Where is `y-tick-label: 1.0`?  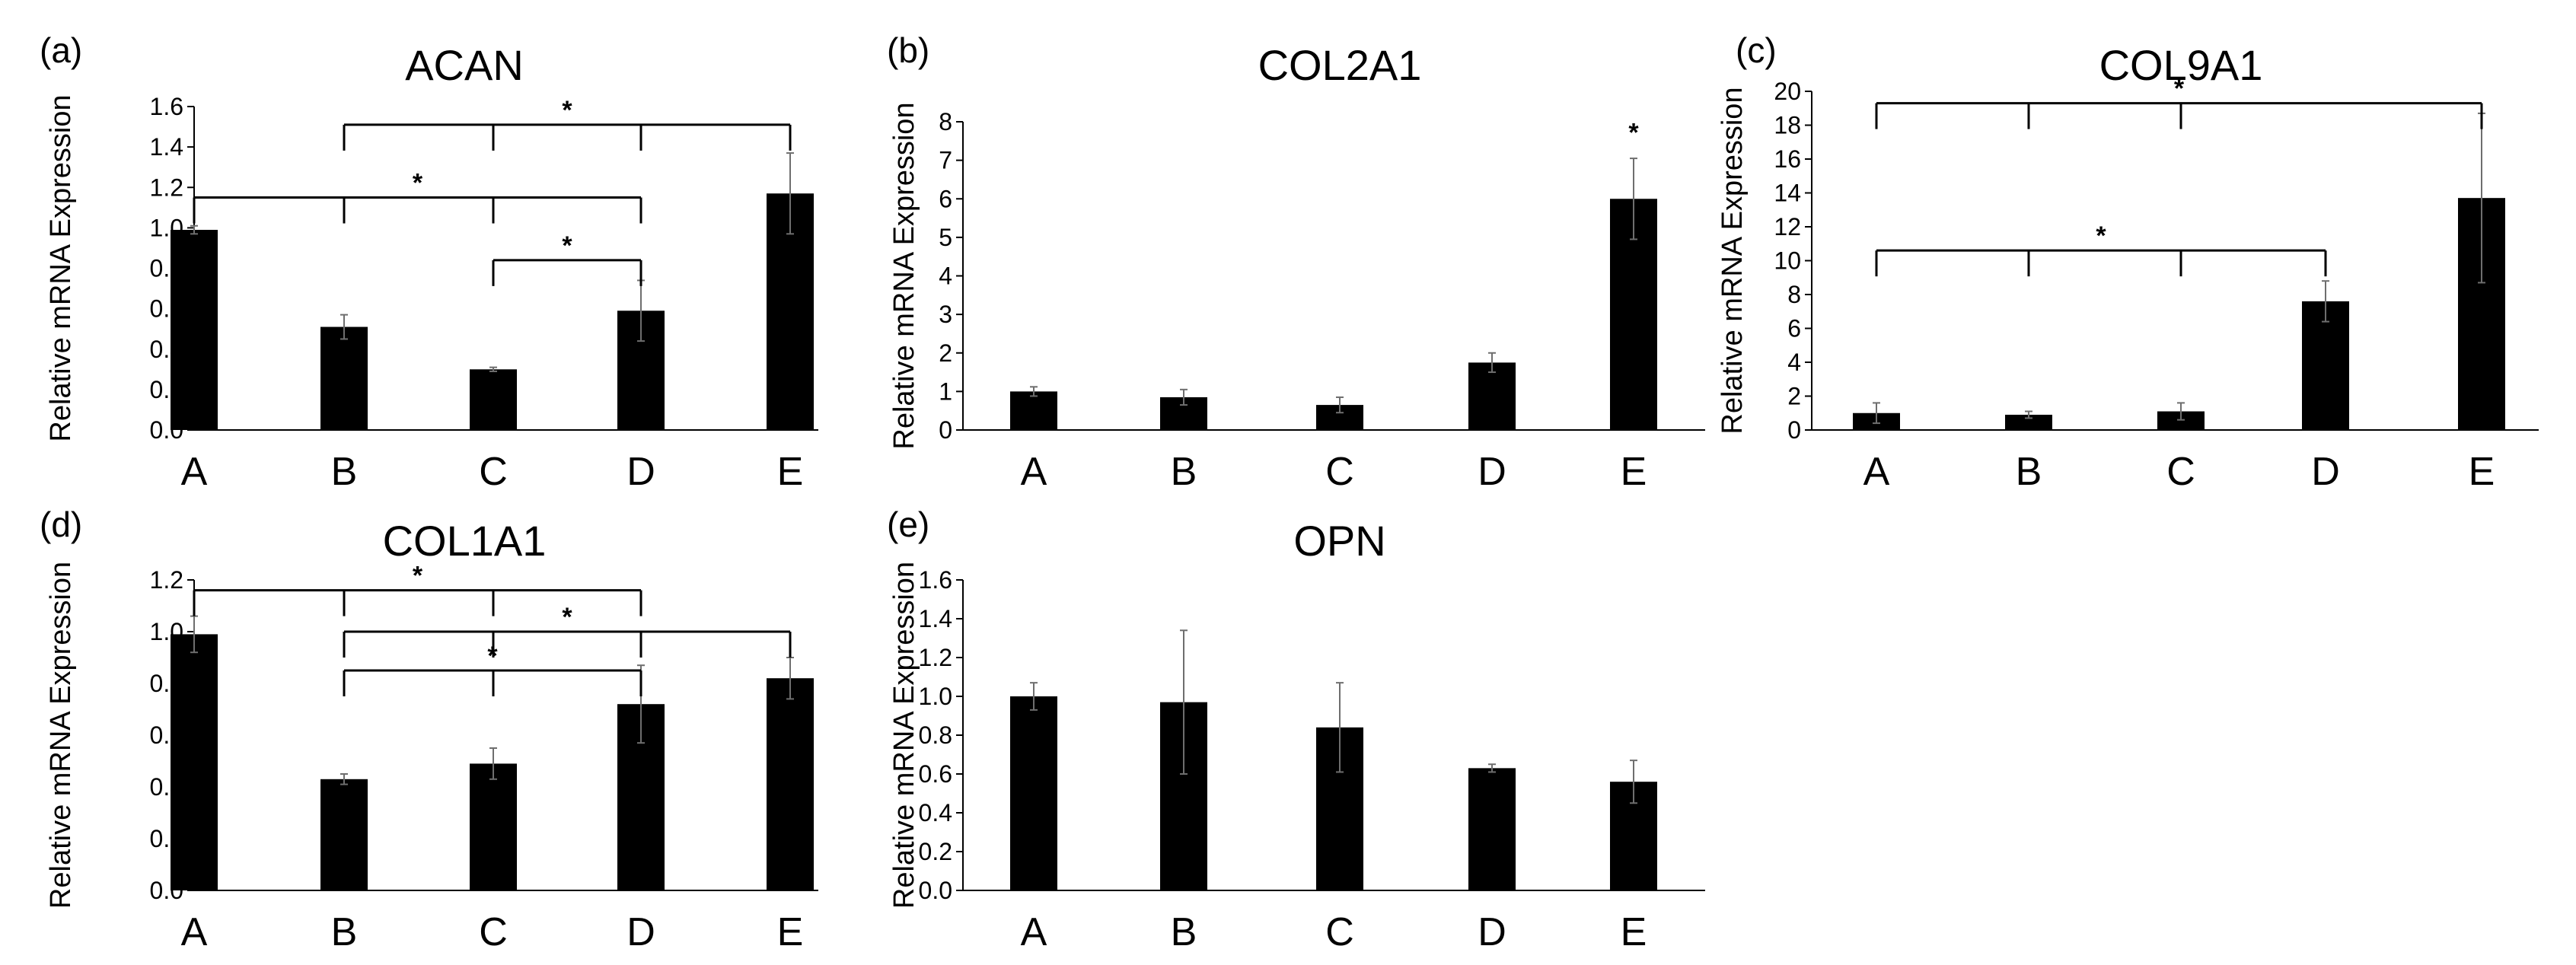 y-tick-label: 1.0 is located at coordinates (935, 696).